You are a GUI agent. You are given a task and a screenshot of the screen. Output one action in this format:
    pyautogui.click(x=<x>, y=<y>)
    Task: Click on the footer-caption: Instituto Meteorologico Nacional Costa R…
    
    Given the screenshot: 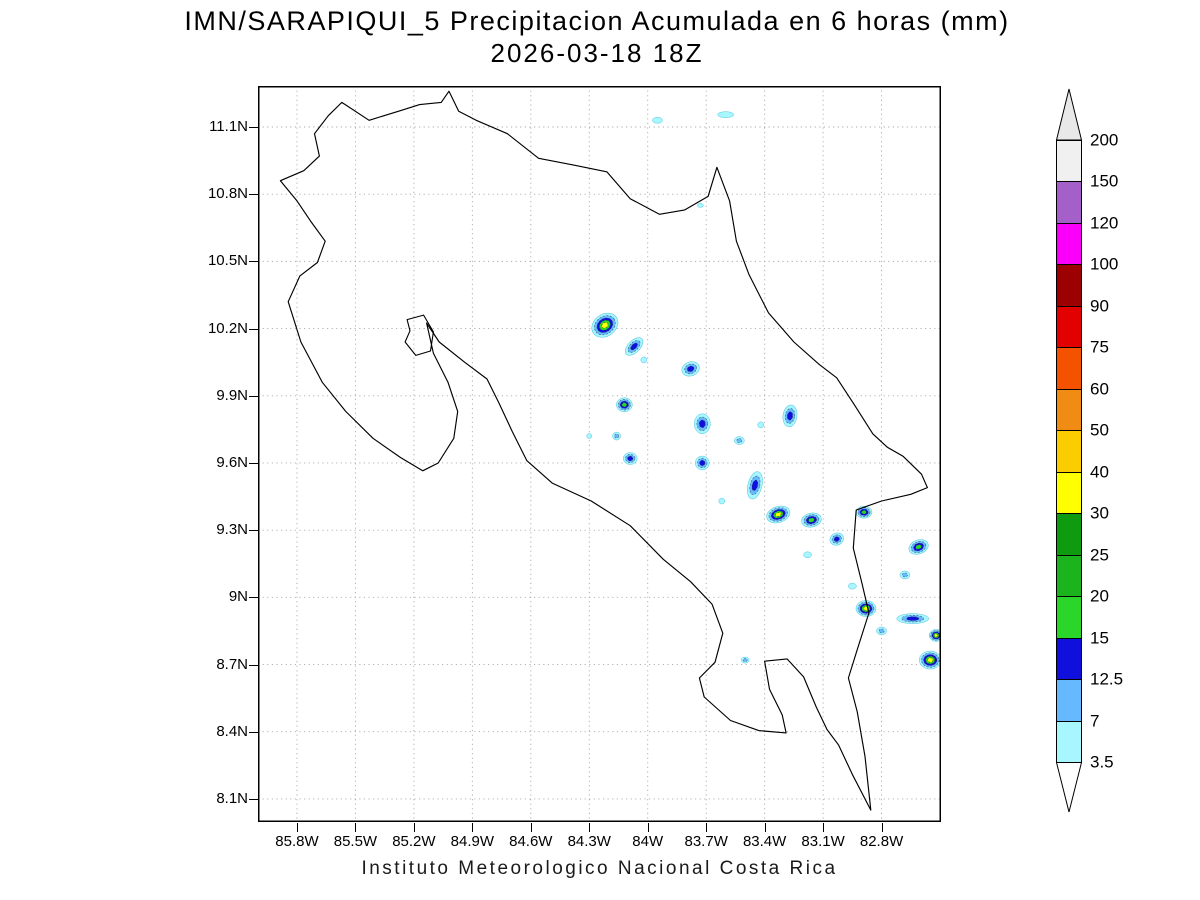 What is the action you would take?
    pyautogui.click(x=599, y=868)
    